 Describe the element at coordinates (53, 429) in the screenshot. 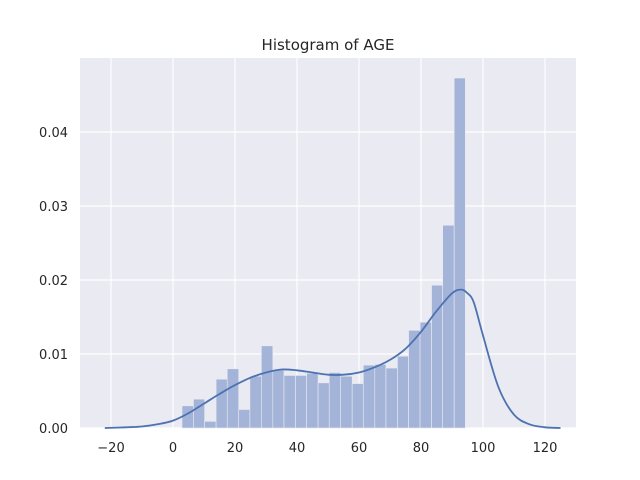

I see `y-tick-label: 0.00` at that location.